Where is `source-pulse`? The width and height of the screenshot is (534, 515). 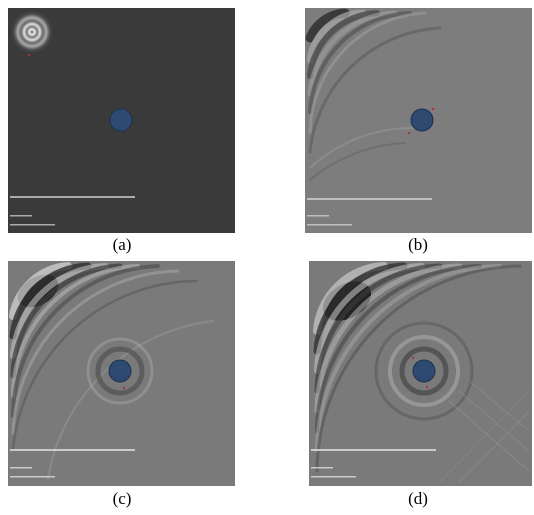 source-pulse is located at coordinates (32, 32).